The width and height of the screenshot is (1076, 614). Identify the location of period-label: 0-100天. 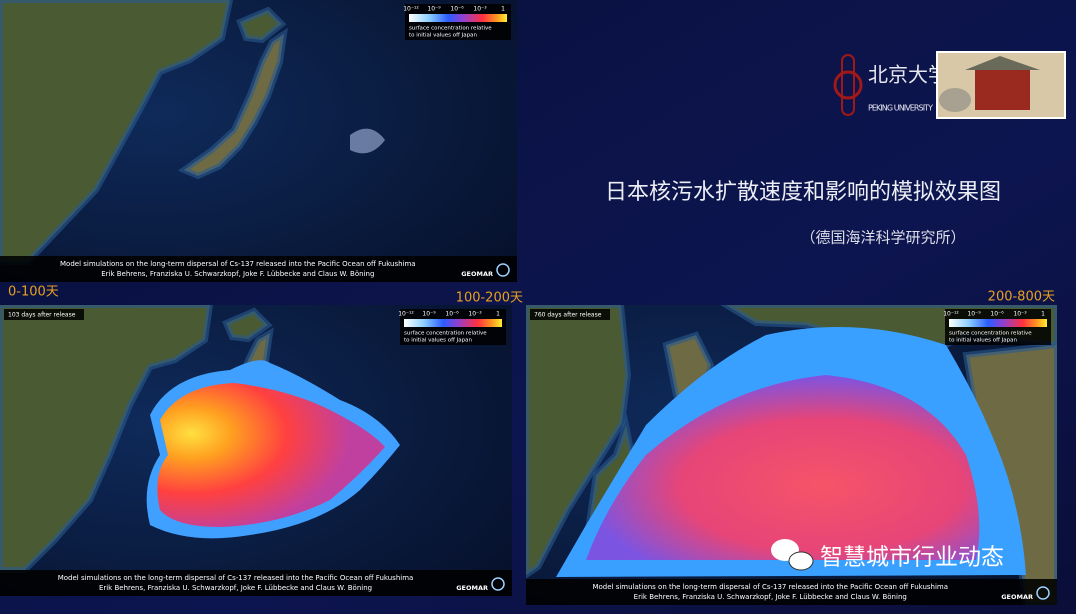
(33, 292).